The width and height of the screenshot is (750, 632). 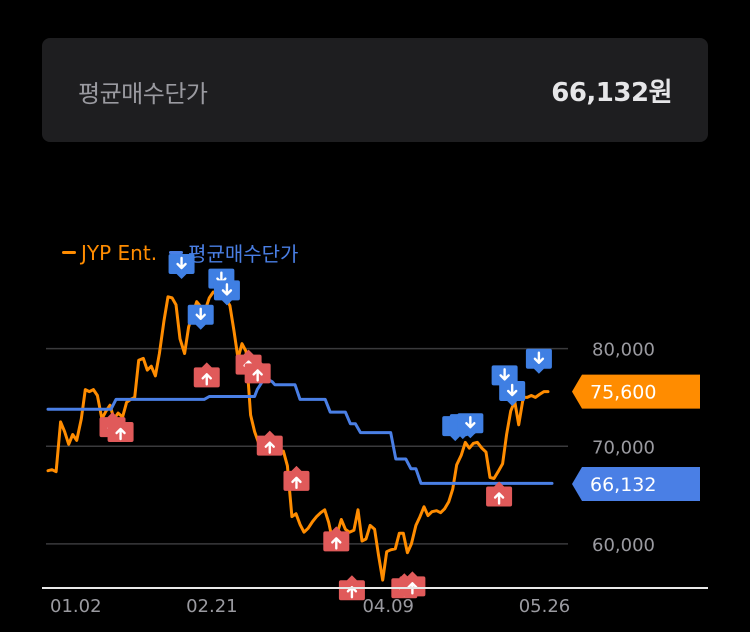 I want to click on x-tick-label-1: 02.21, so click(x=212, y=606).